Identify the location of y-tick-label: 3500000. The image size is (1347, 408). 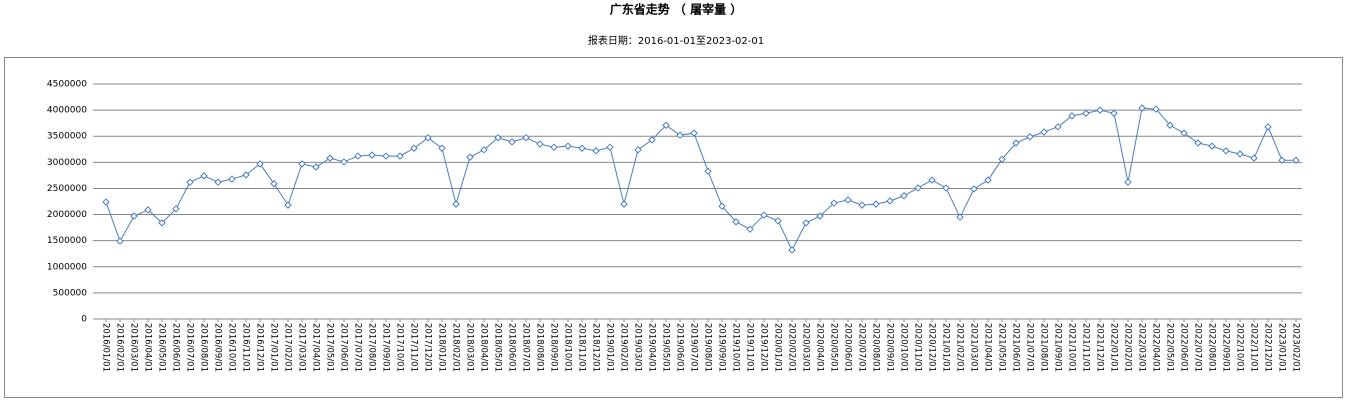
(67, 137).